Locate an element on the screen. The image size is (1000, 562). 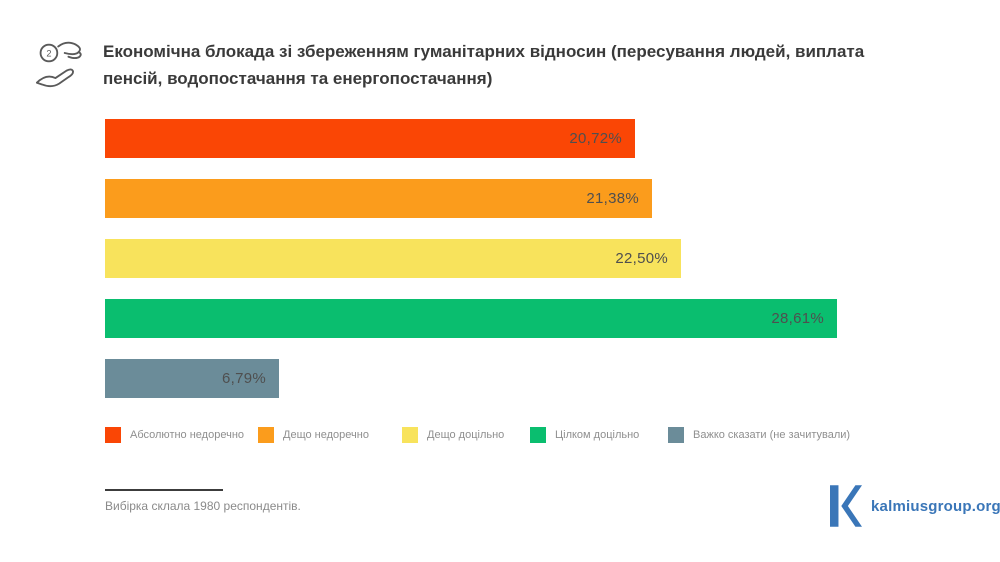
bar-segment: 22,50% is located at coordinates (393, 258).